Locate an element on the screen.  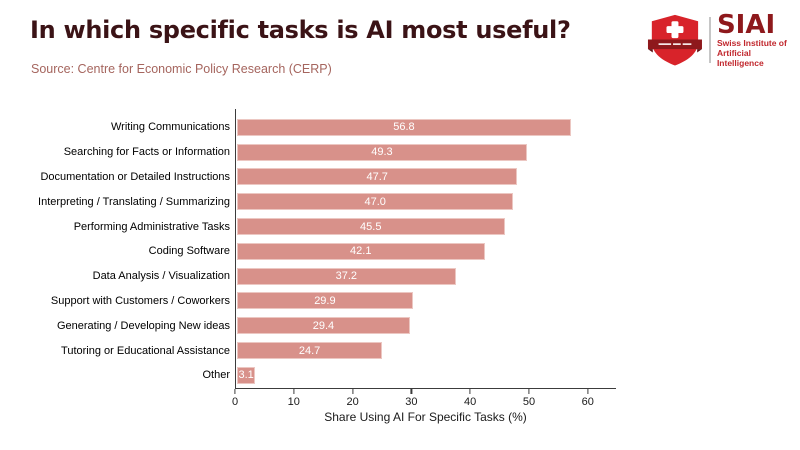
bar-row: Writing Communications 56.8 is located at coordinates (322, 127).